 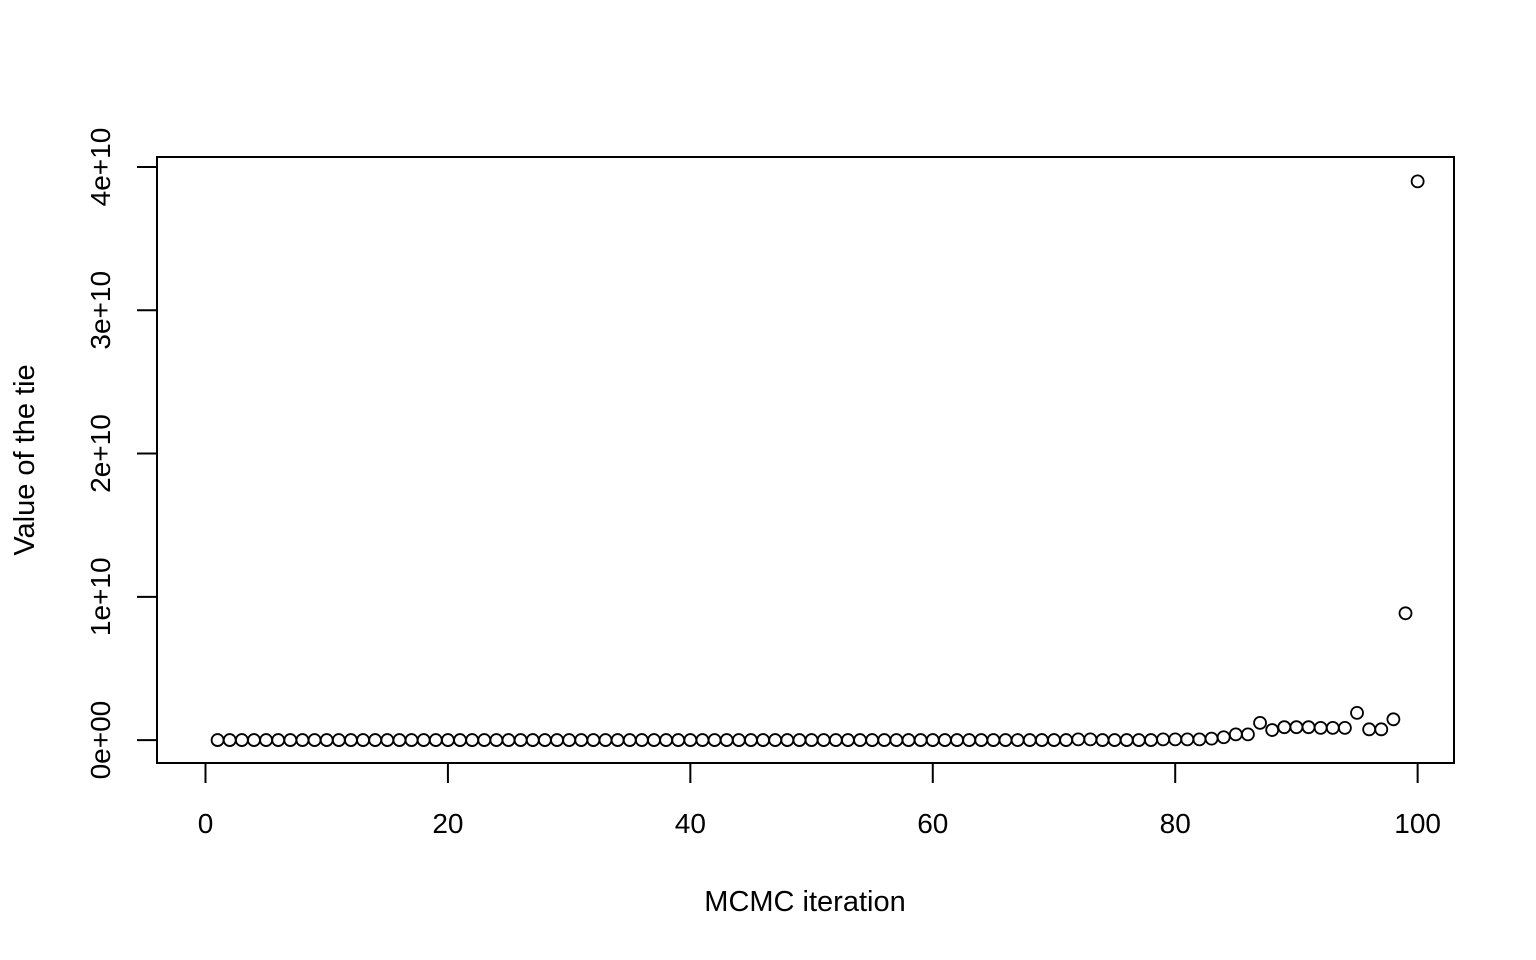 What do you see at coordinates (1175, 823) in the screenshot?
I see `x-tick-label: 80` at bounding box center [1175, 823].